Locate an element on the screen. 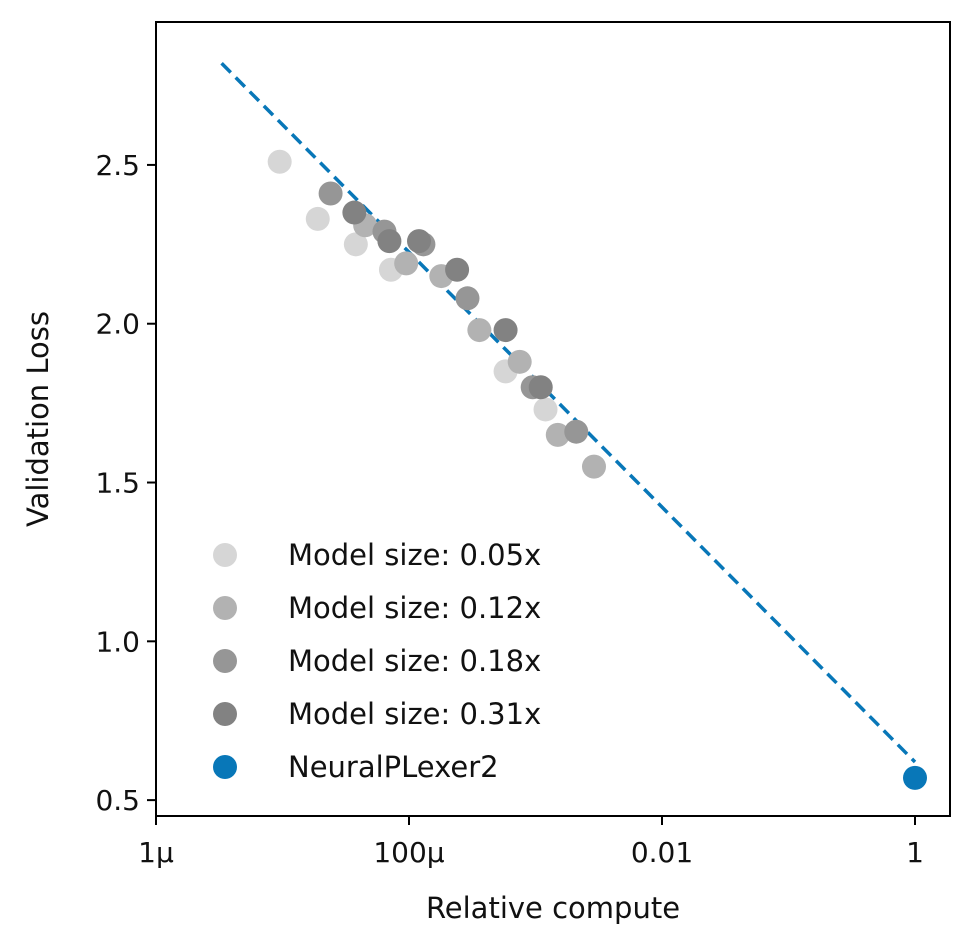 Image resolution: width=976 pixels, height=951 pixels. y-tick-label: 2.0 is located at coordinates (117, 324).